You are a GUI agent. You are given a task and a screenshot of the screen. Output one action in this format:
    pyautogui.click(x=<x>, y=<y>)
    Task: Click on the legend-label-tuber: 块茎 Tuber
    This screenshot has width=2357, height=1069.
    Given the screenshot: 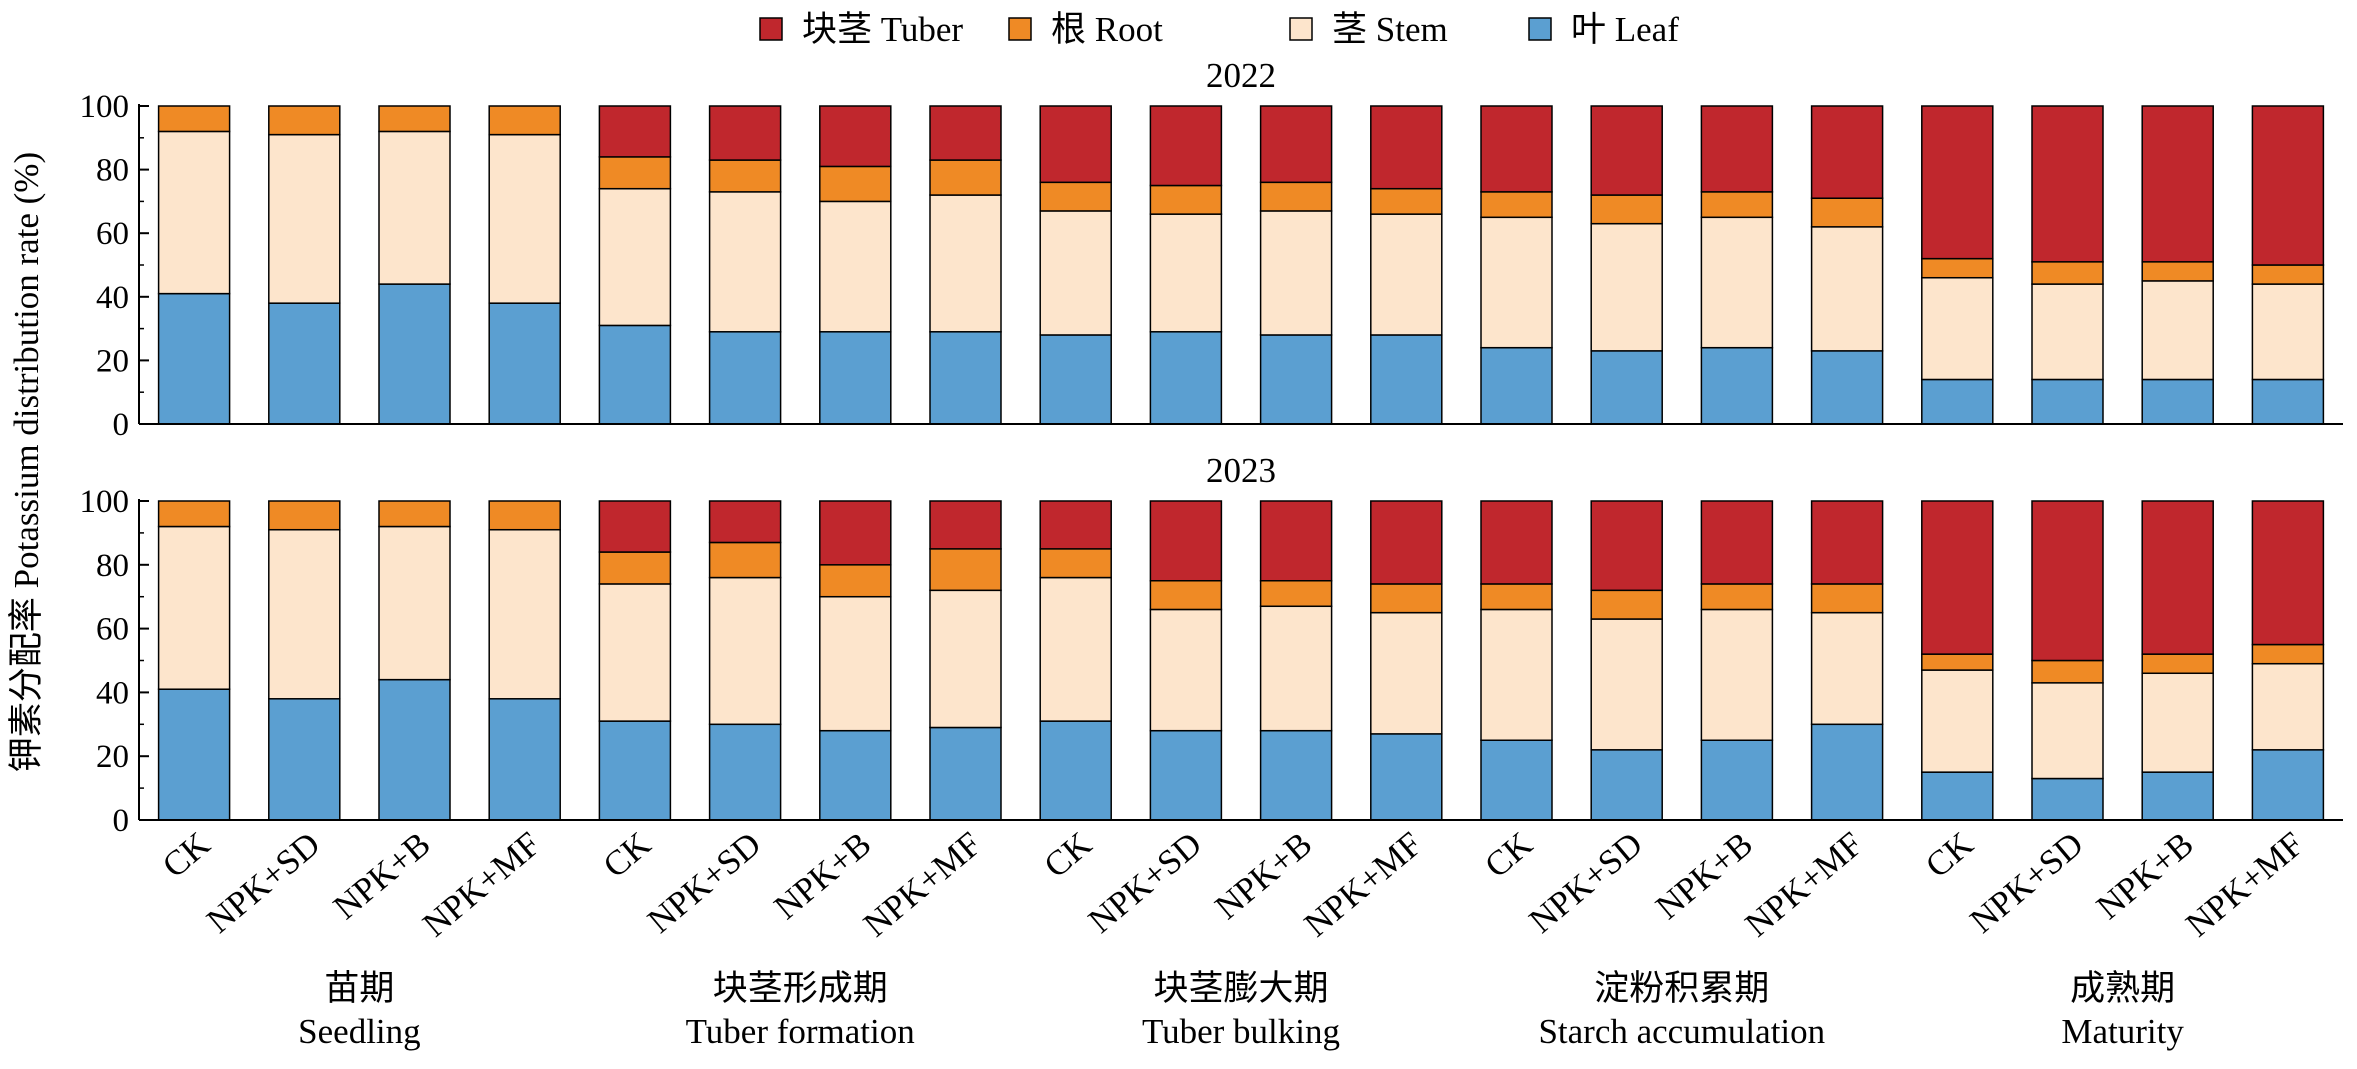 What is the action you would take?
    pyautogui.click(x=882, y=29)
    